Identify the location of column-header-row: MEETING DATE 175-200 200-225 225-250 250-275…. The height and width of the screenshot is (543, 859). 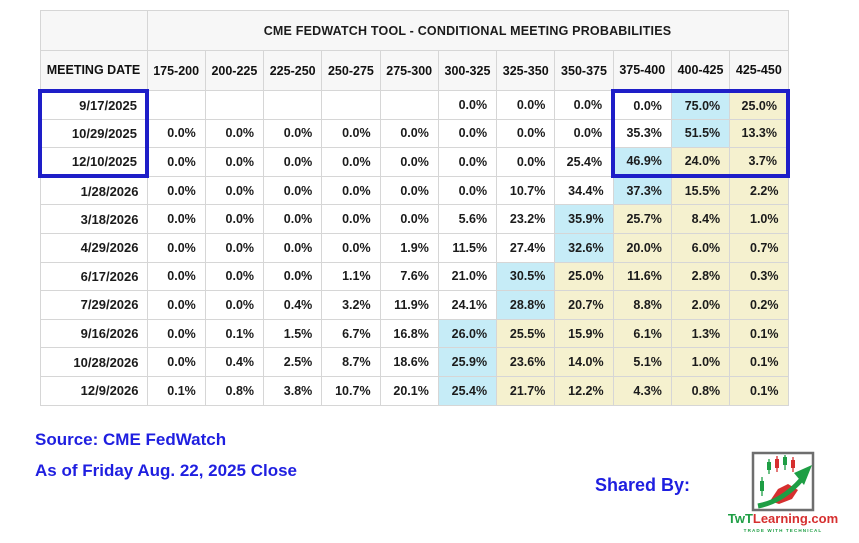
(414, 70).